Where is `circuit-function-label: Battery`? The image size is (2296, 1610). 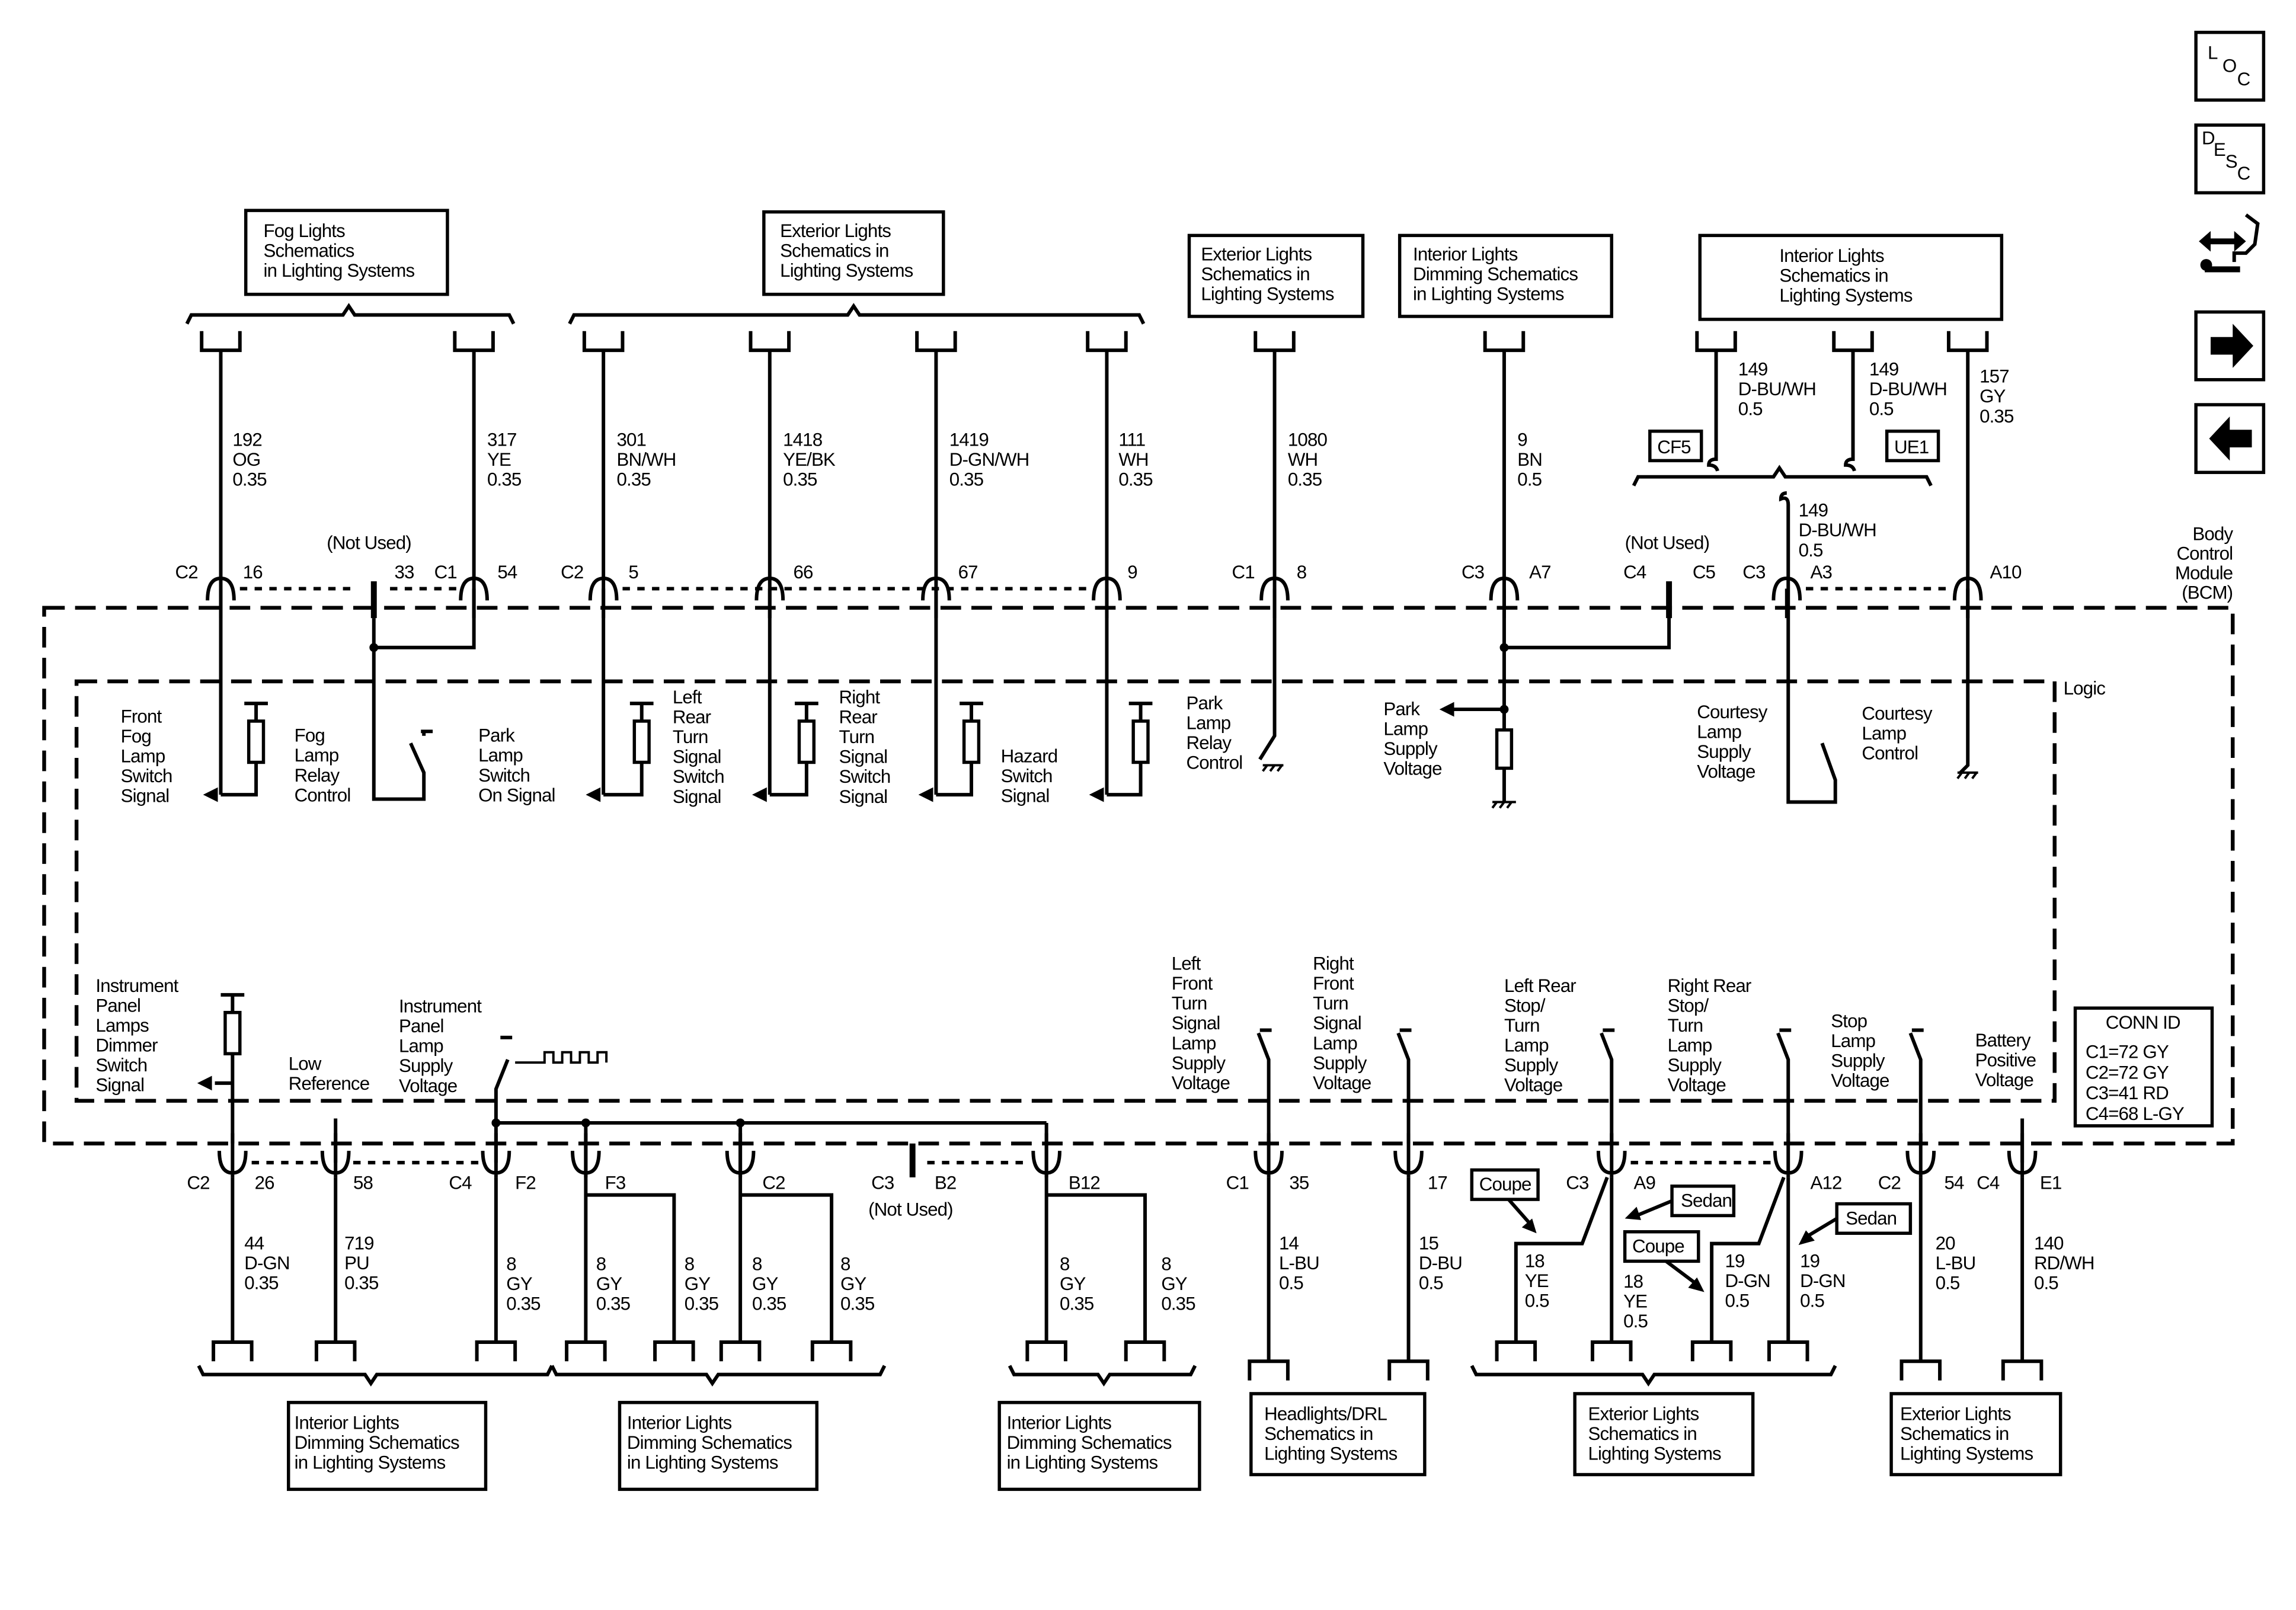 circuit-function-label: Battery is located at coordinates (2003, 1040).